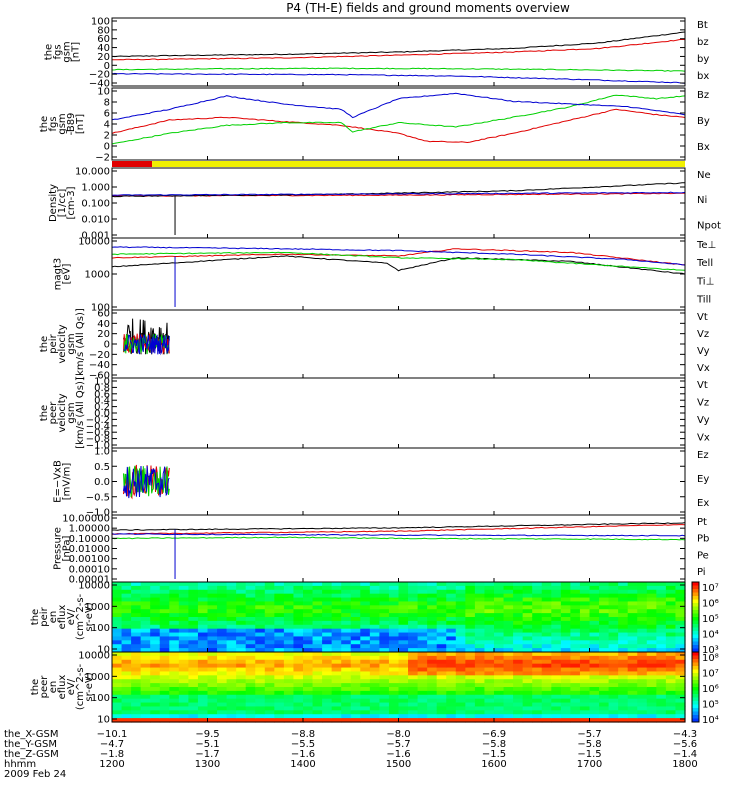 The width and height of the screenshot is (750, 800). What do you see at coordinates (107, 136) in the screenshot?
I see `y-tick-label: 2` at bounding box center [107, 136].